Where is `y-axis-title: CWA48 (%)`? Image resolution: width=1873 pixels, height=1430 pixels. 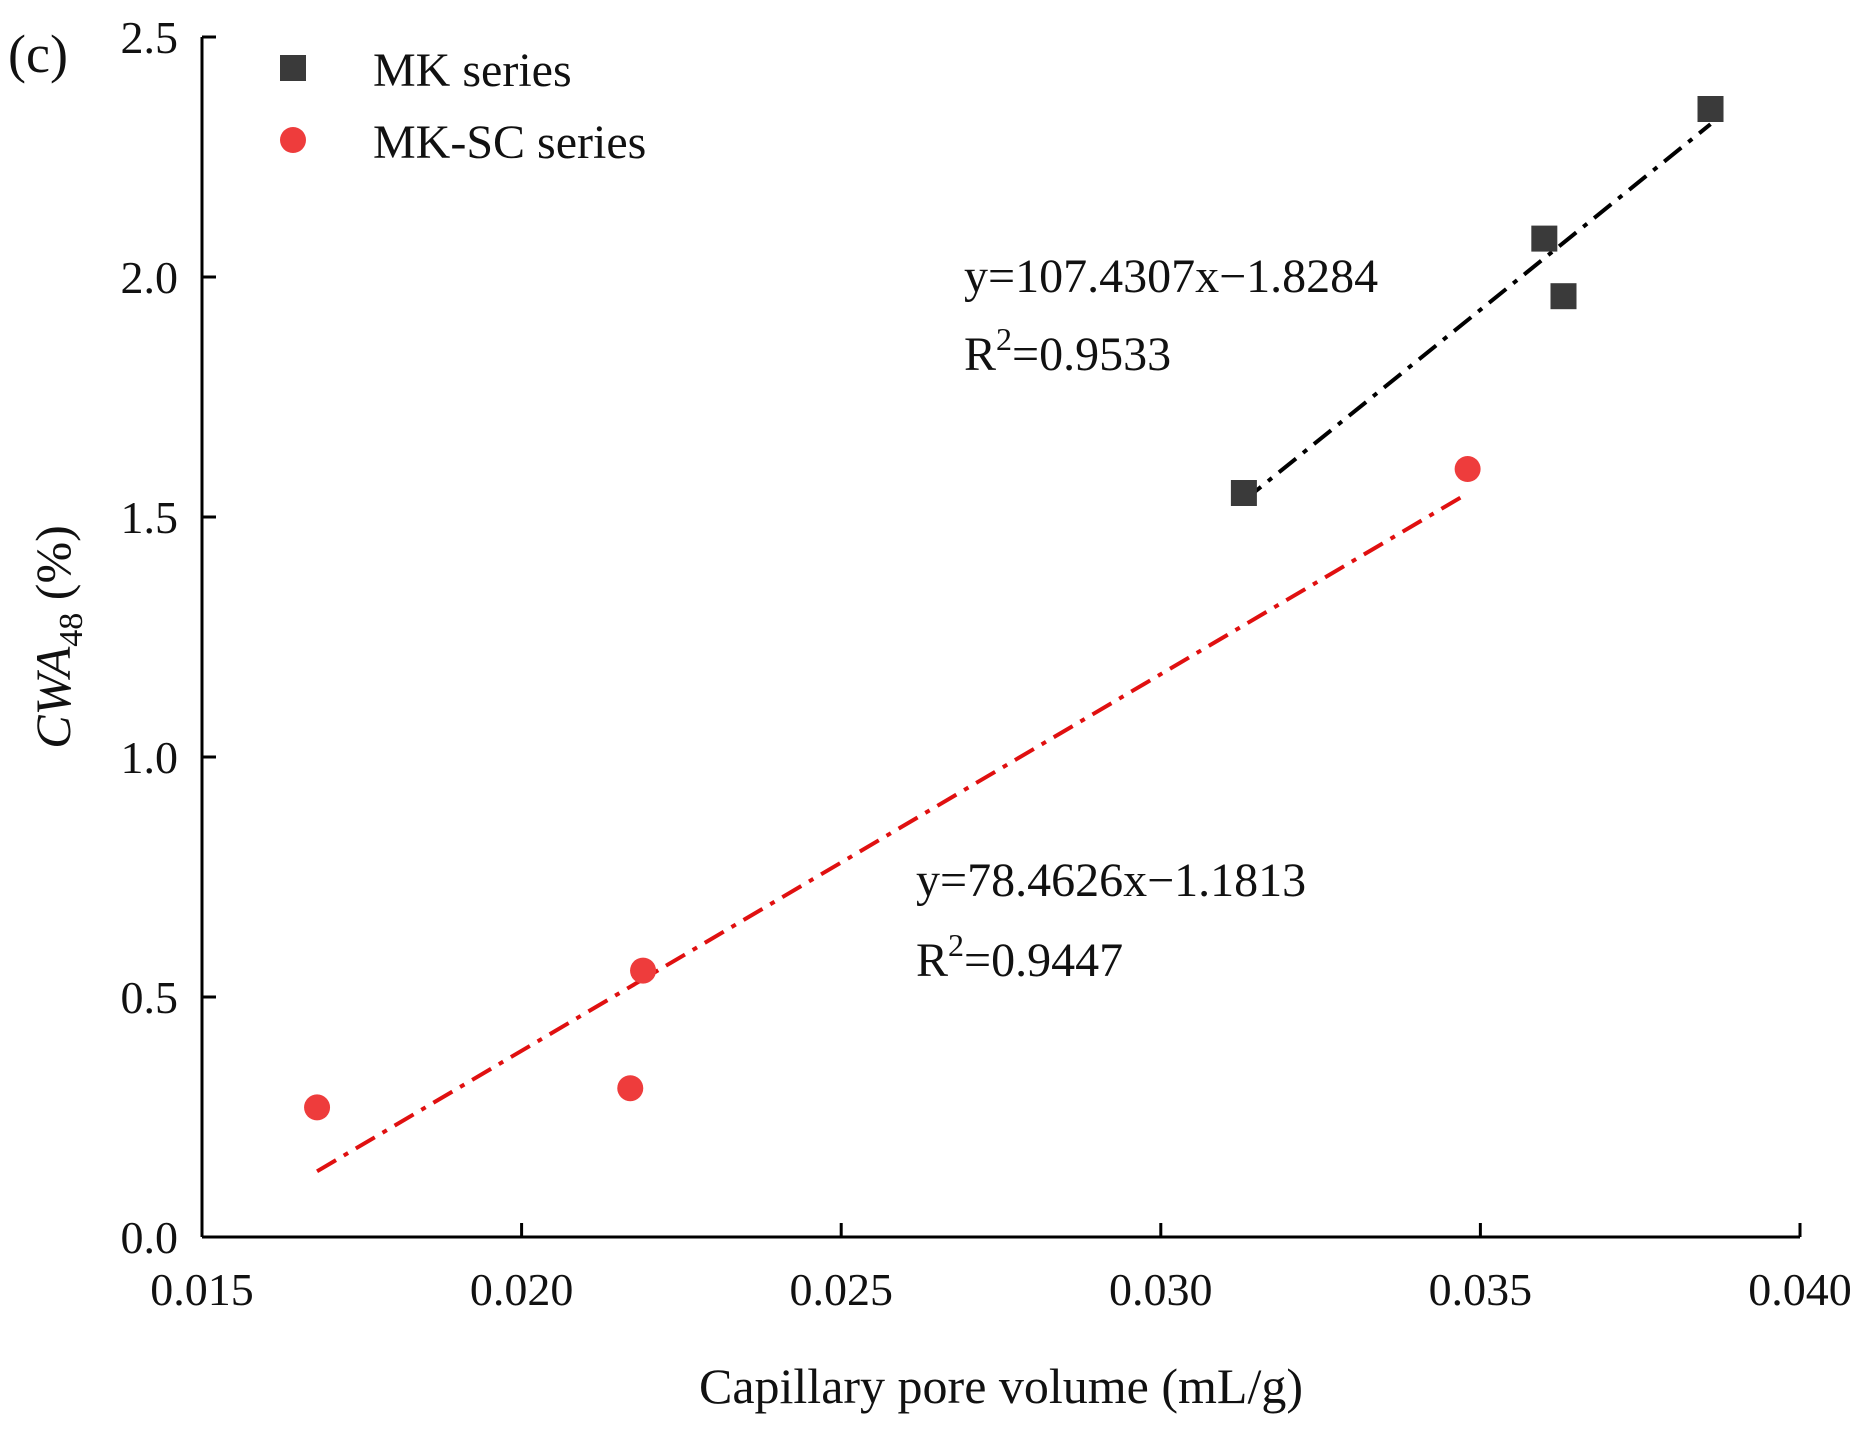
y-axis-title: CWA48 (%) is located at coordinates (57, 637).